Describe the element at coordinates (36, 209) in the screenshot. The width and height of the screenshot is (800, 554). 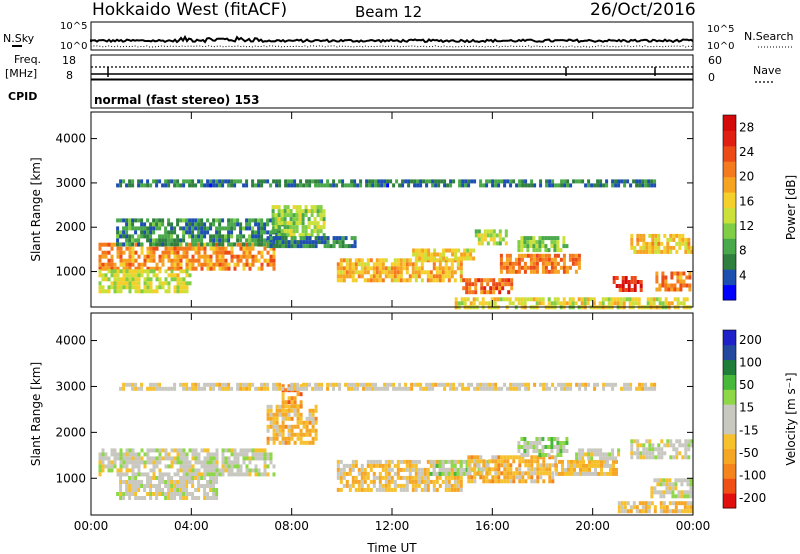
I see `y-axis-label: Slant Range [km]` at that location.